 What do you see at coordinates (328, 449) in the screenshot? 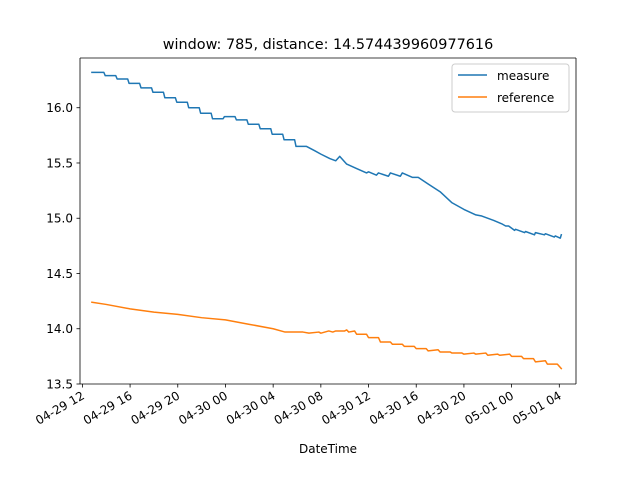
I see `x-axis-label: DateTime` at bounding box center [328, 449].